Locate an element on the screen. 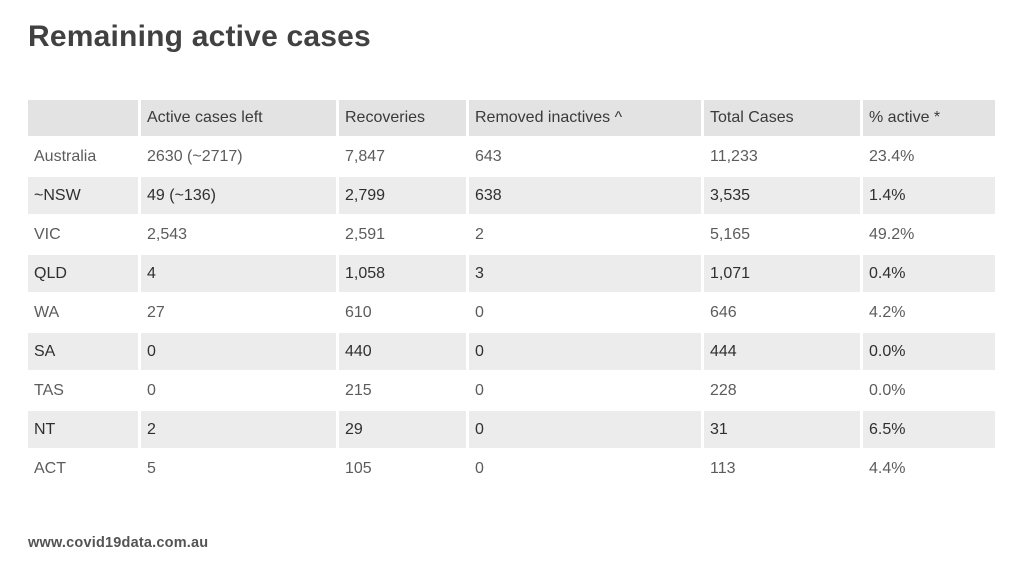  removed-inactives-cell: 638 is located at coordinates (583, 194).